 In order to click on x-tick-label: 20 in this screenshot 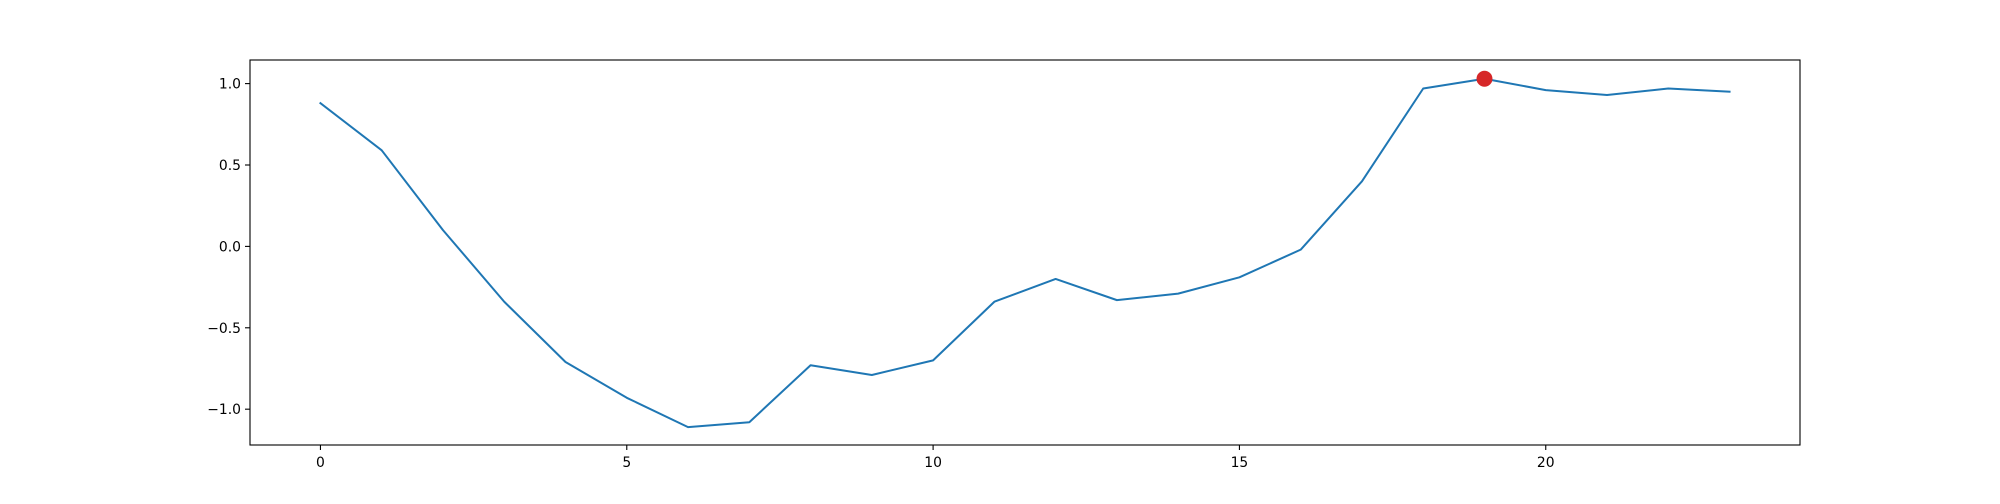, I will do `click(1546, 463)`.